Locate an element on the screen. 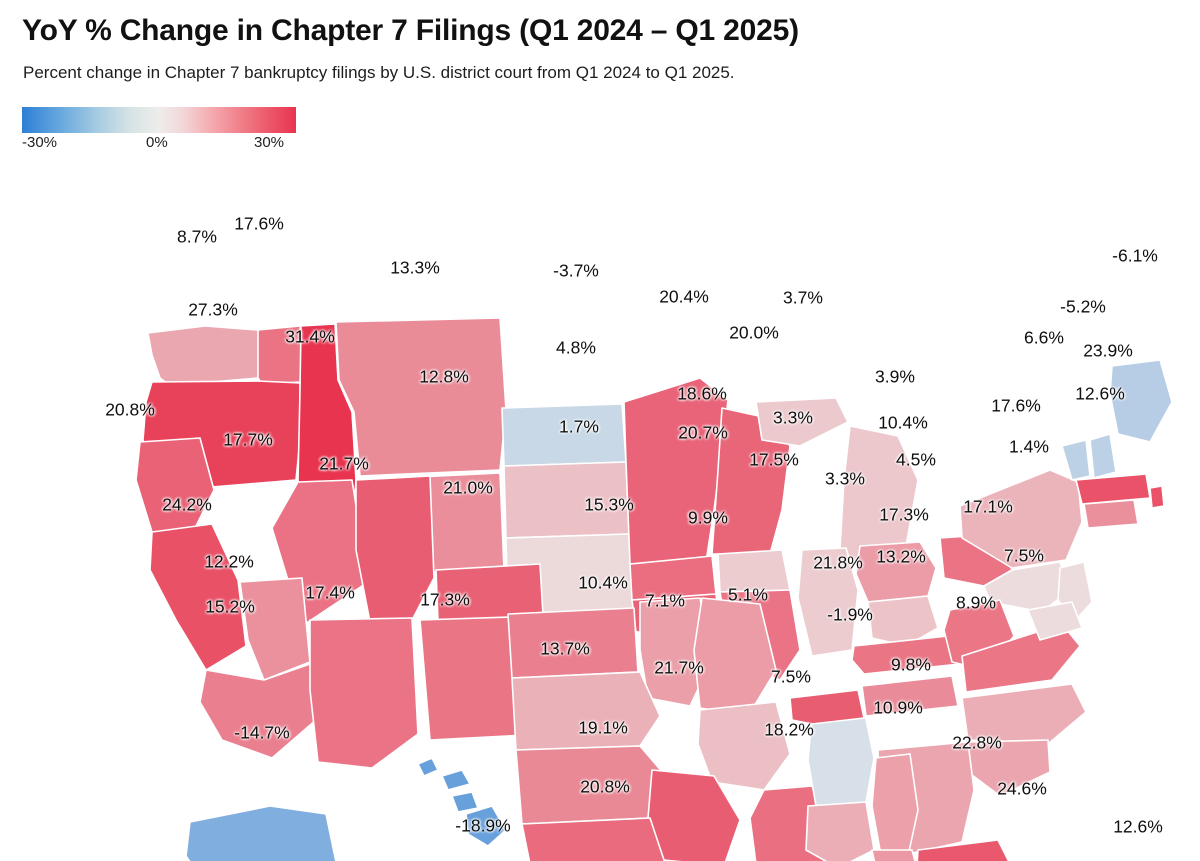 Image resolution: width=1200 pixels, height=861 pixels. map-region-ma is located at coordinates (1113, 489).